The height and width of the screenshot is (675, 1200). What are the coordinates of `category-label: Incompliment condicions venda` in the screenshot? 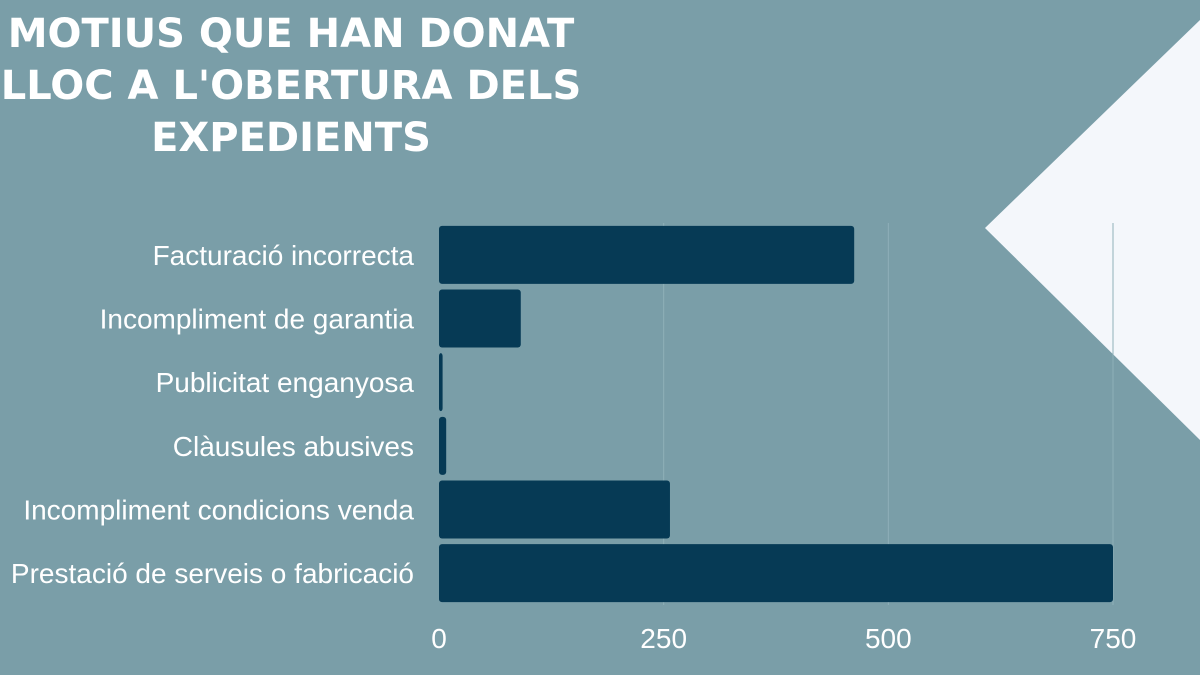 It's located at (218, 510).